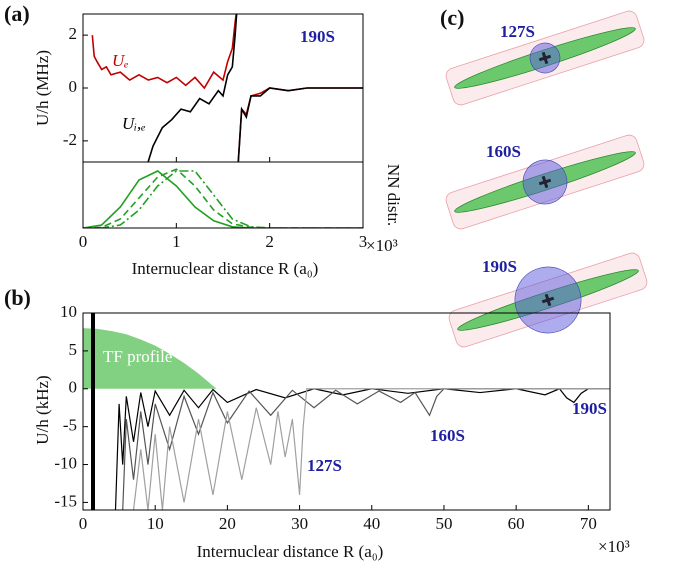 The image size is (677, 575). What do you see at coordinates (155, 523) in the screenshot?
I see `x-tick-label: 10` at bounding box center [155, 523].